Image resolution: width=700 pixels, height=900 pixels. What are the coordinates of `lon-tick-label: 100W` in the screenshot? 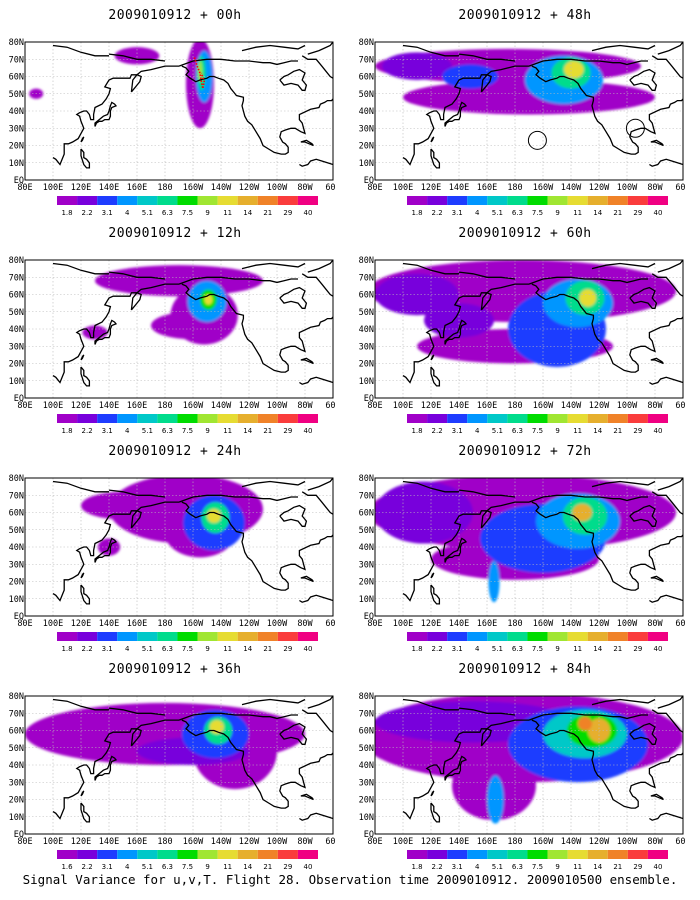 It's located at (277, 840).